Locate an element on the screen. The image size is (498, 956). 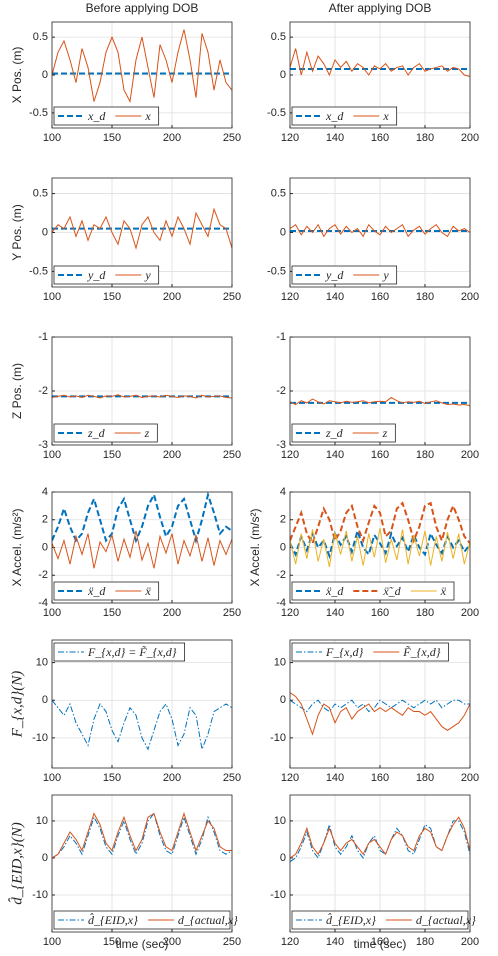
subplot-title: Before applying DOB is located at coordinates (142, 8).